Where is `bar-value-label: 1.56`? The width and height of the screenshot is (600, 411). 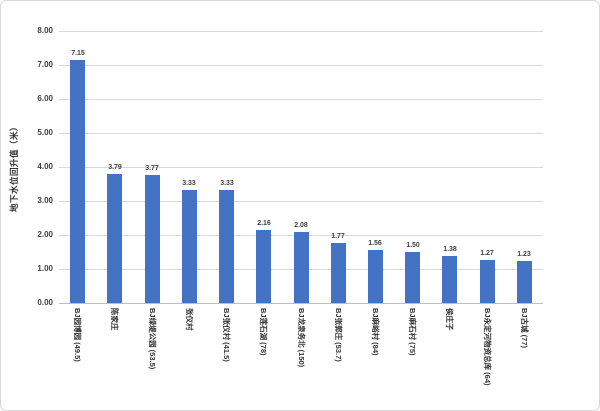 bar-value-label: 1.56 is located at coordinates (375, 243).